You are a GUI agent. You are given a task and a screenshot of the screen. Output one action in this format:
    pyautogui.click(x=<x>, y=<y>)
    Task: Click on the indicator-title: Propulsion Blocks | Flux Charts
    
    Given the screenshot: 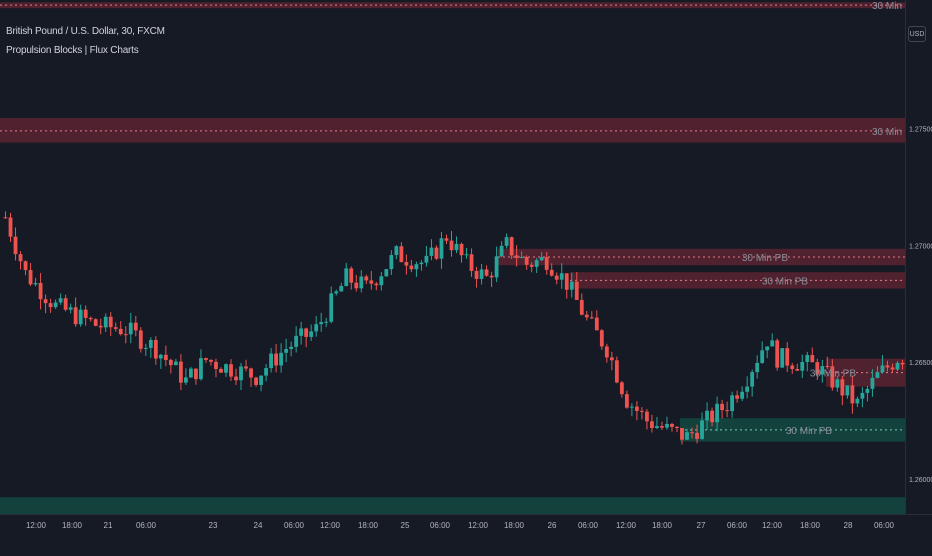 What is the action you would take?
    pyautogui.click(x=72, y=50)
    